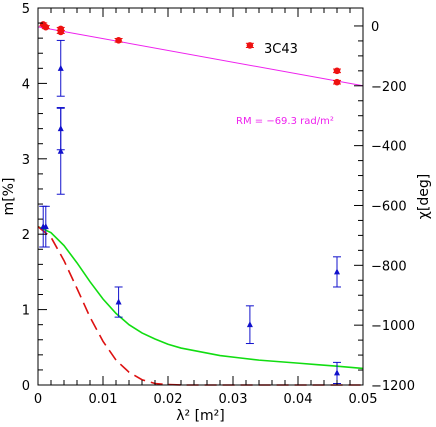  I want to click on source-label: 3C43, so click(281, 49).